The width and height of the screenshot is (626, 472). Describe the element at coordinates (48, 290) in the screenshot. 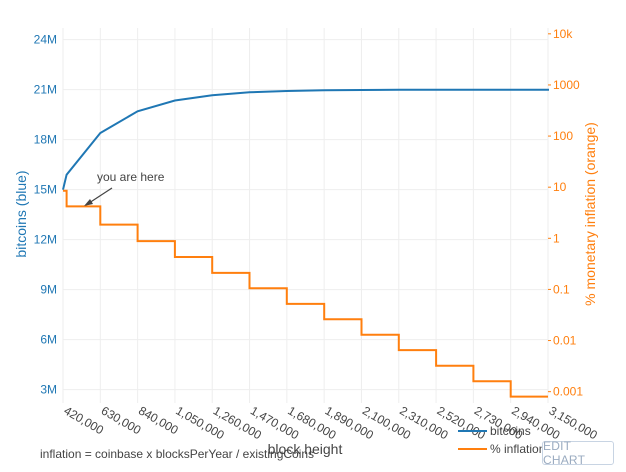

I see `y-left-tick-label: 9M` at that location.